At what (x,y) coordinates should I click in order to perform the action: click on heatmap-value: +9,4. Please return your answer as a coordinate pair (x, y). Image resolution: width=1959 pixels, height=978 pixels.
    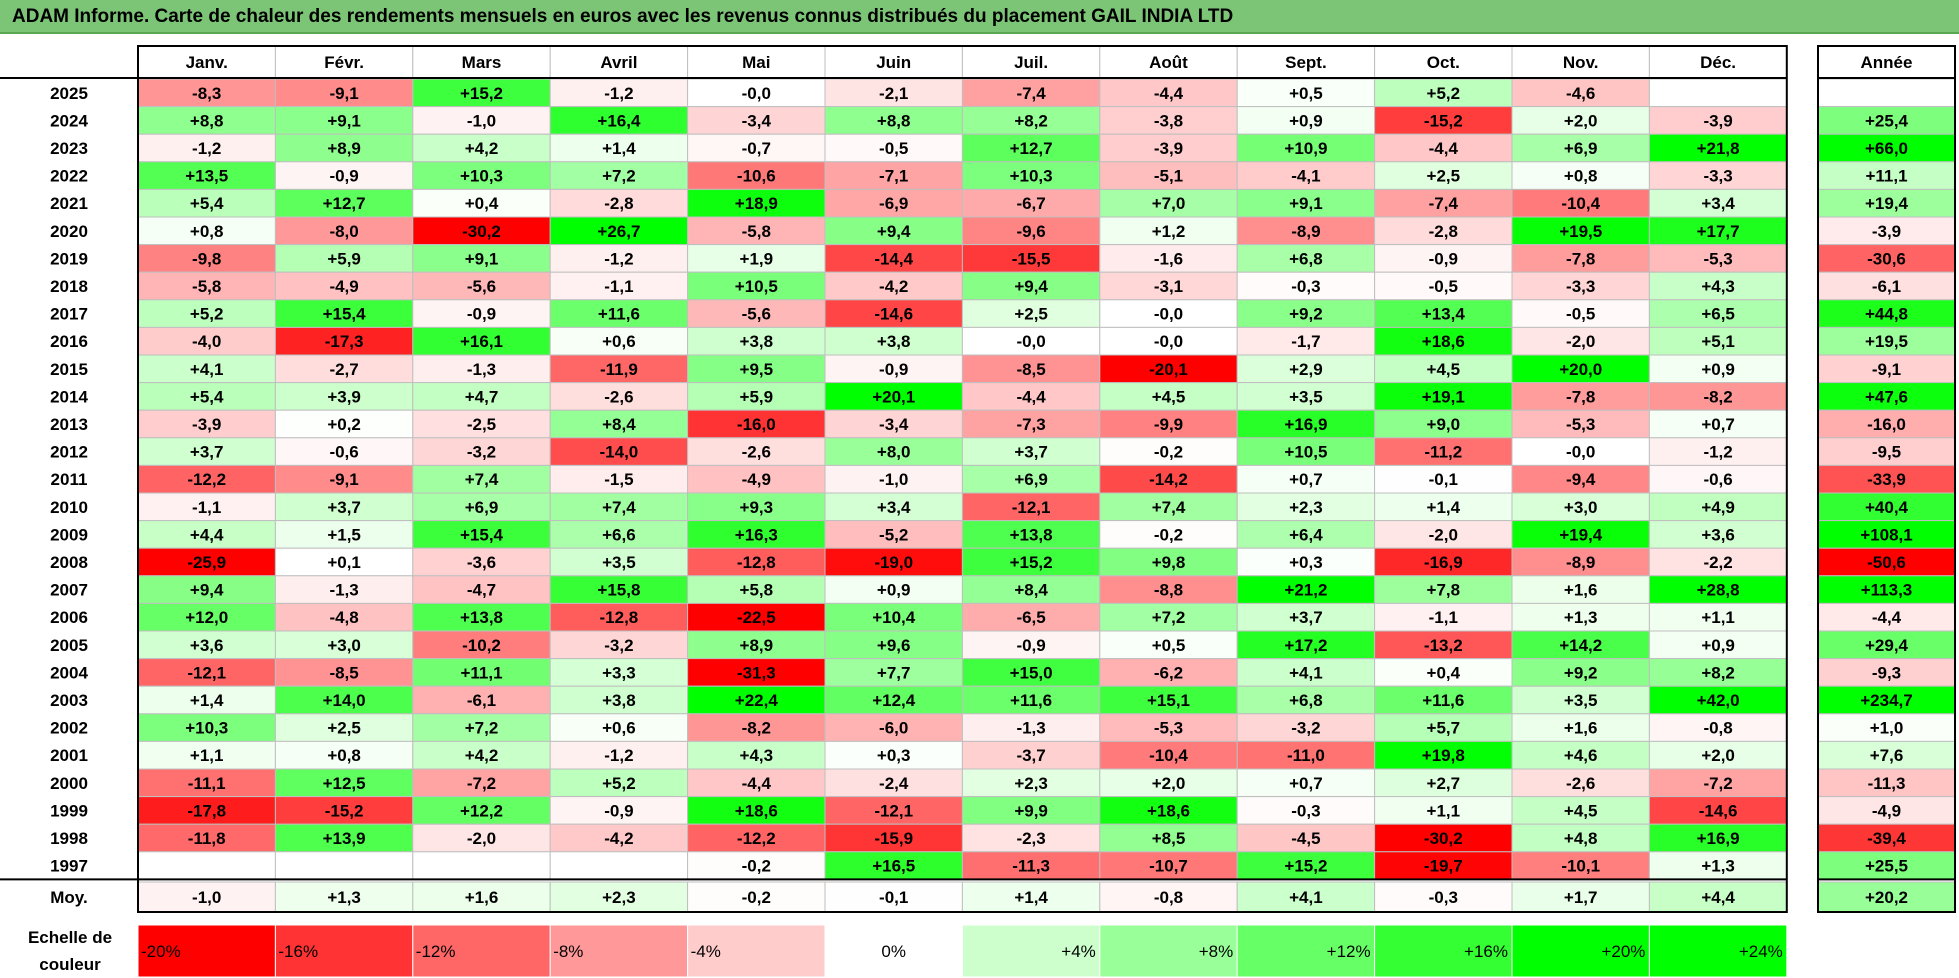
    Looking at the image, I should click on (894, 231).